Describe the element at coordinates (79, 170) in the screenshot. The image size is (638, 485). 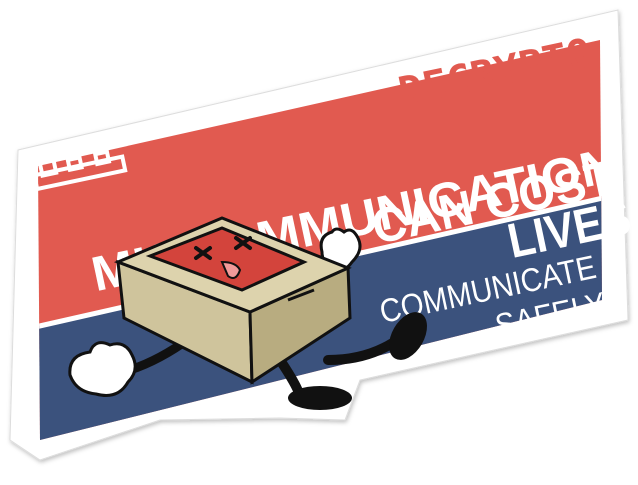
I see `decrypto-logo-icon` at that location.